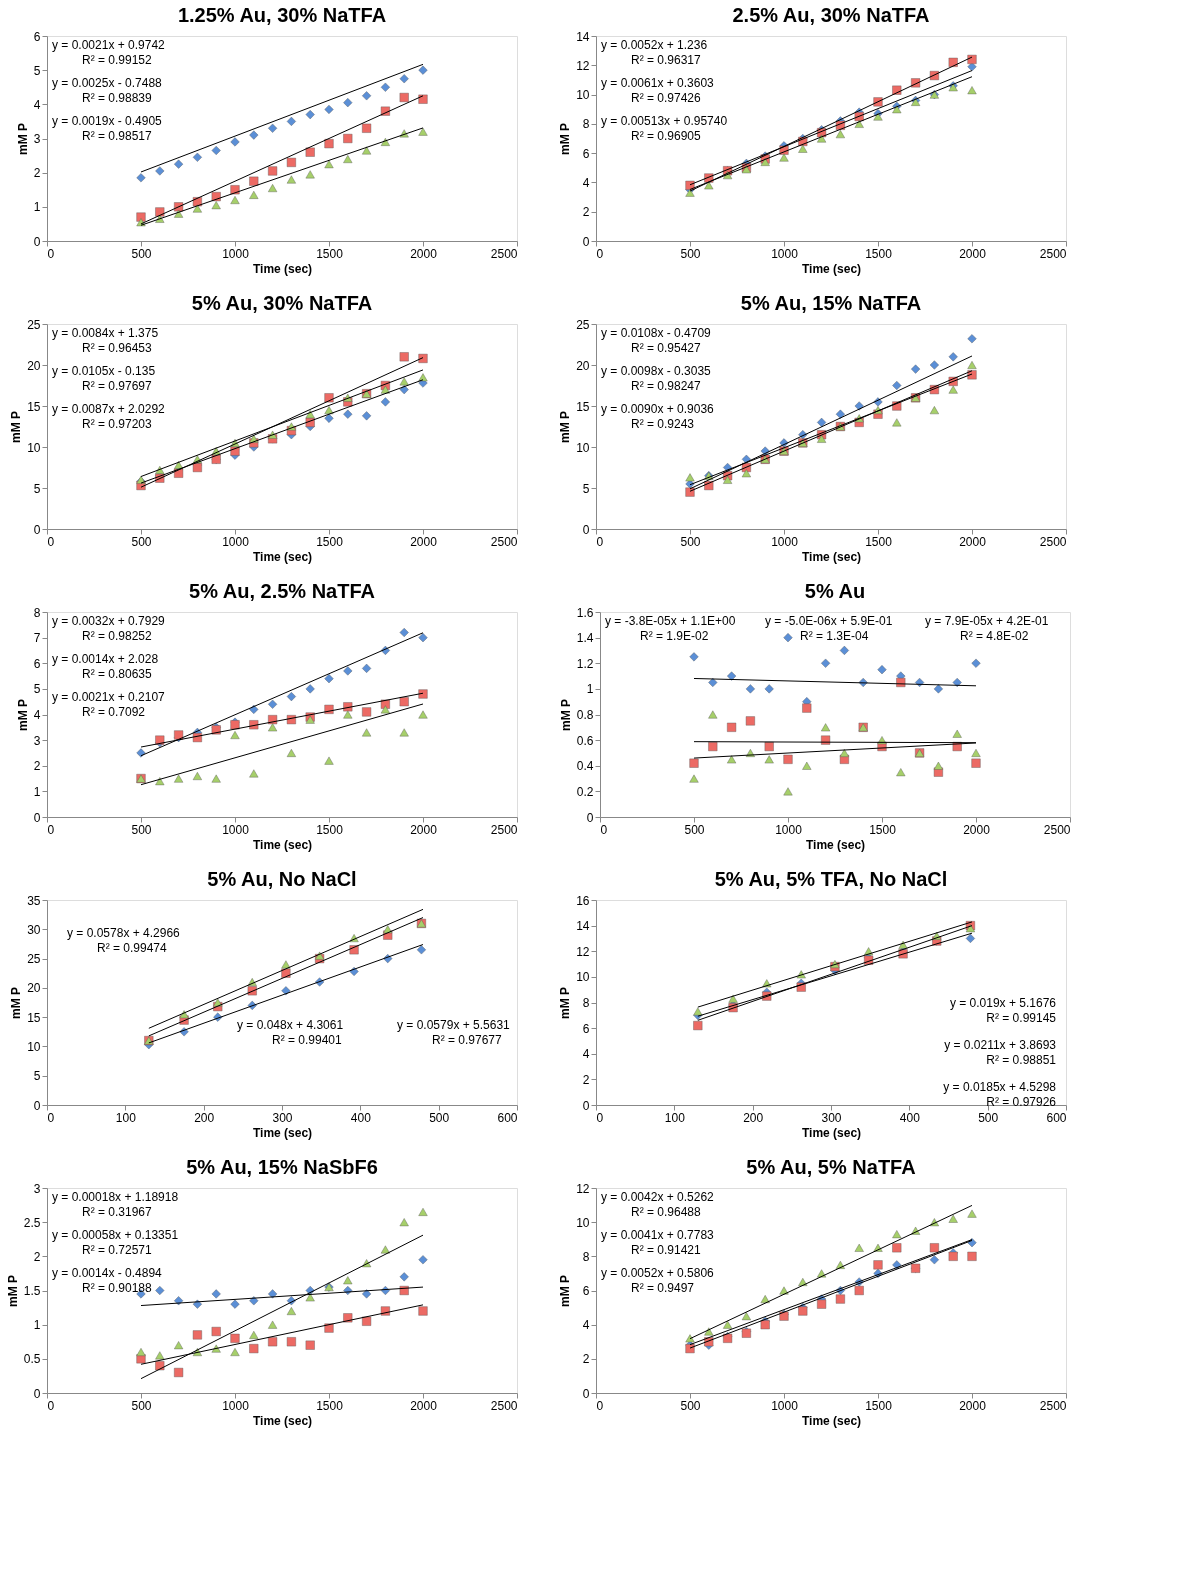  I want to click on chart-title: 5% Au, 30% NaTFA, so click(282, 303).